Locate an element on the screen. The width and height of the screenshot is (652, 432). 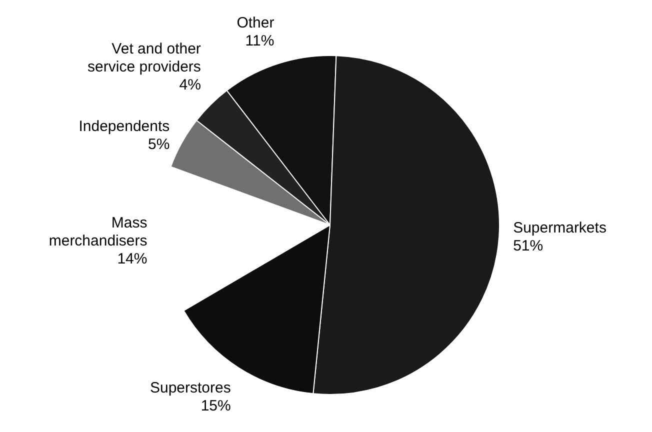
slice-label: Independents is located at coordinates (124, 126).